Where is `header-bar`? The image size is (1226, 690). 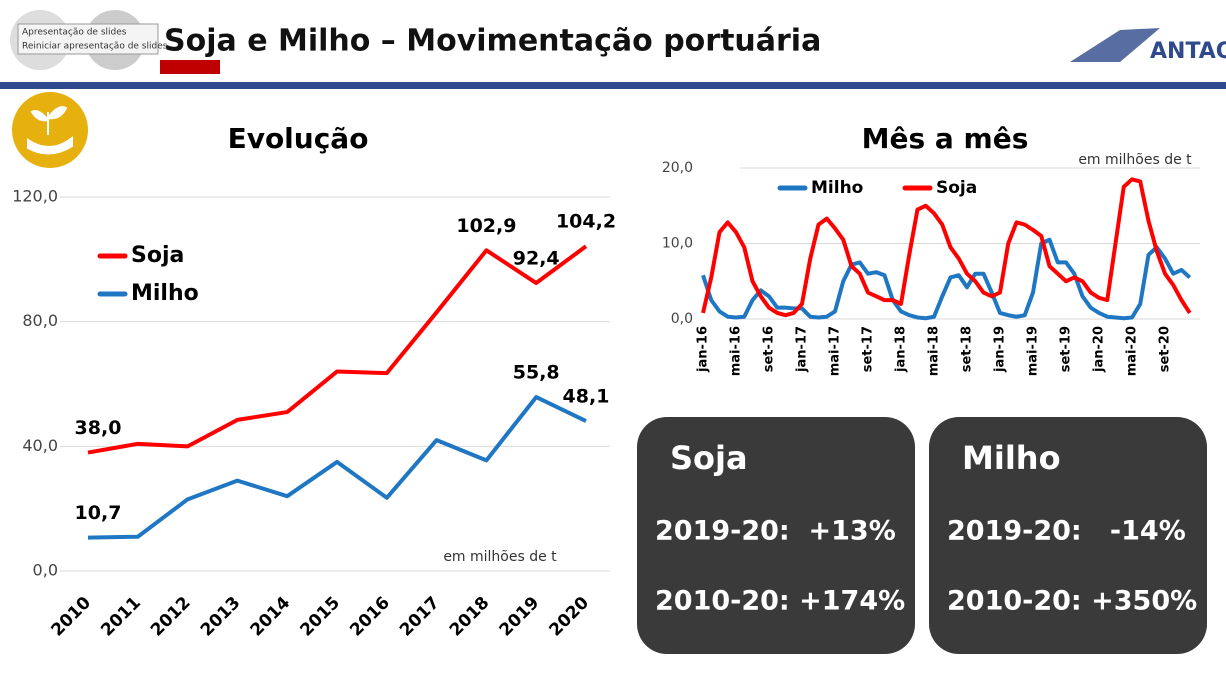
header-bar is located at coordinates (613, 85).